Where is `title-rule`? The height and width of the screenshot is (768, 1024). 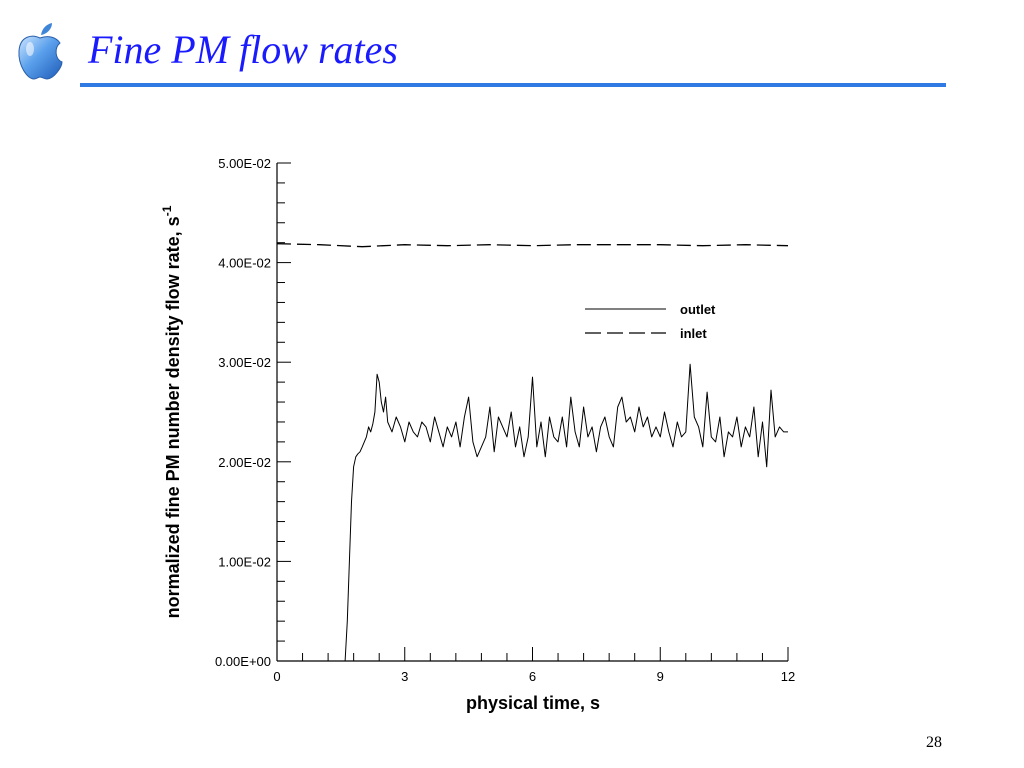
title-rule is located at coordinates (513, 85).